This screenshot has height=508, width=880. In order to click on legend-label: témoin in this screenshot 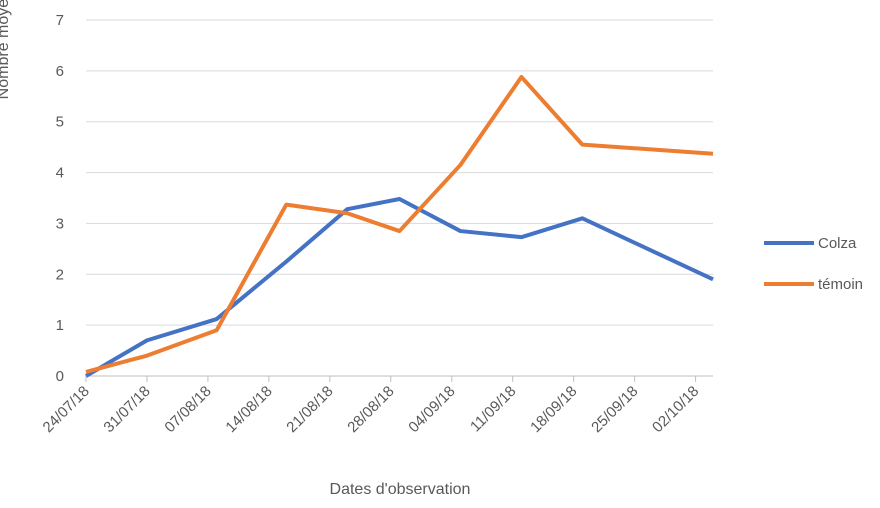, I will do `click(840, 284)`.